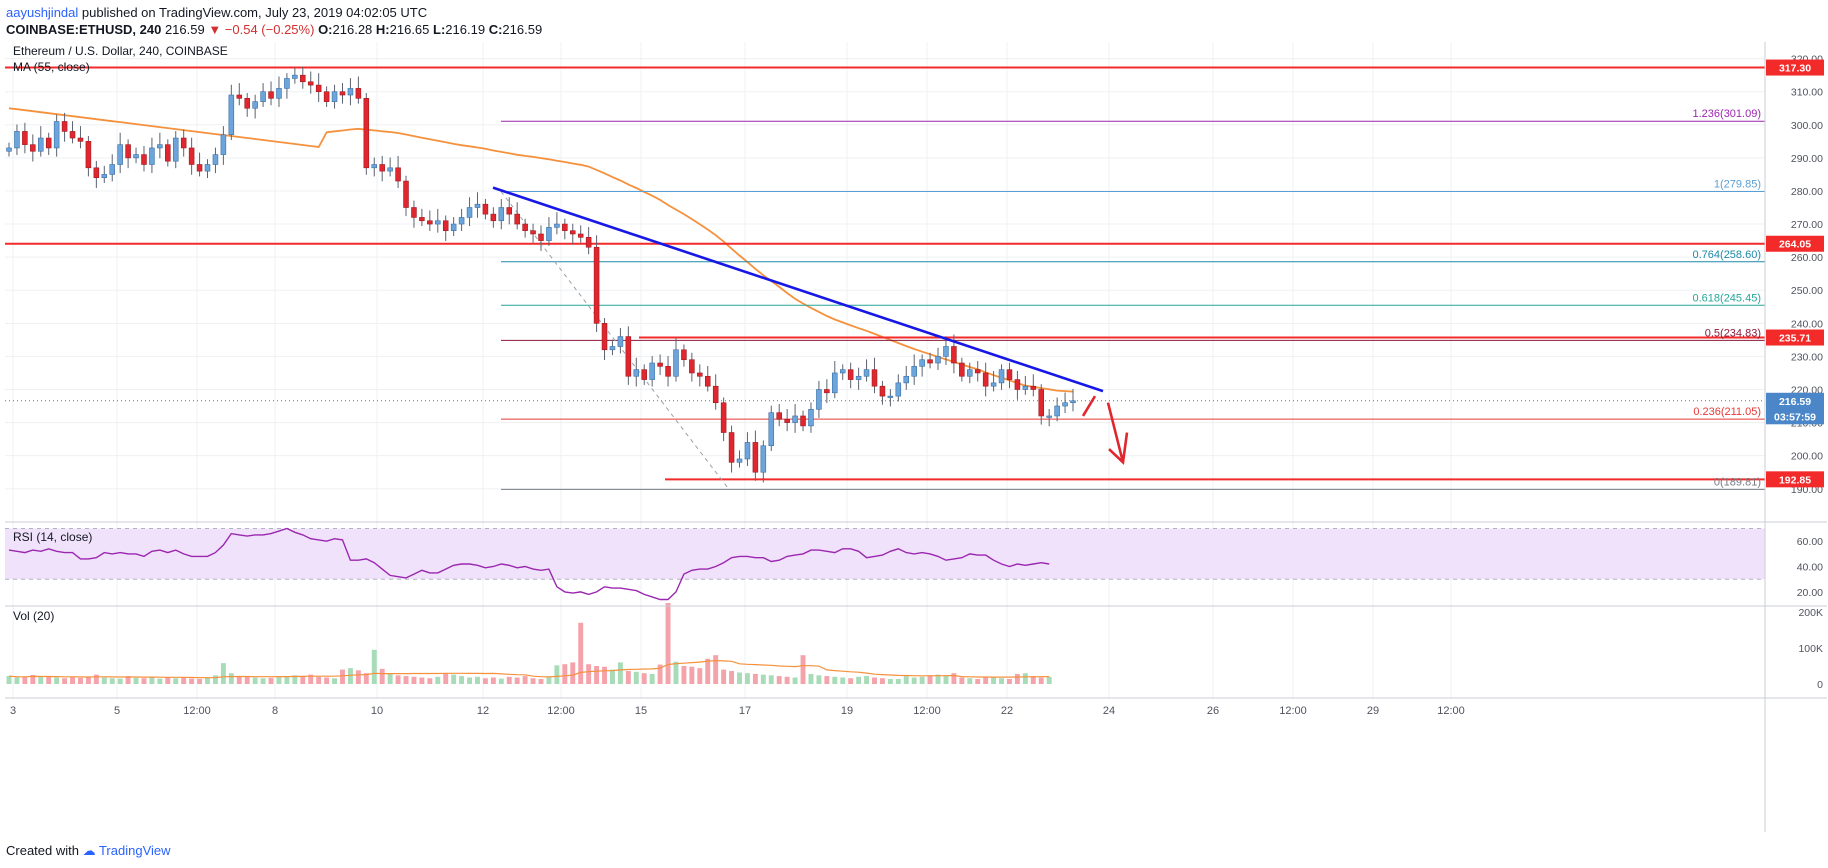 The image size is (1828, 868). Describe the element at coordinates (126, 850) in the screenshot. I see `tradingview-logo: ☁︎ TradingView` at that location.